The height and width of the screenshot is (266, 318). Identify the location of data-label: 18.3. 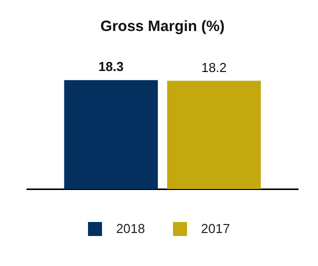
(111, 66).